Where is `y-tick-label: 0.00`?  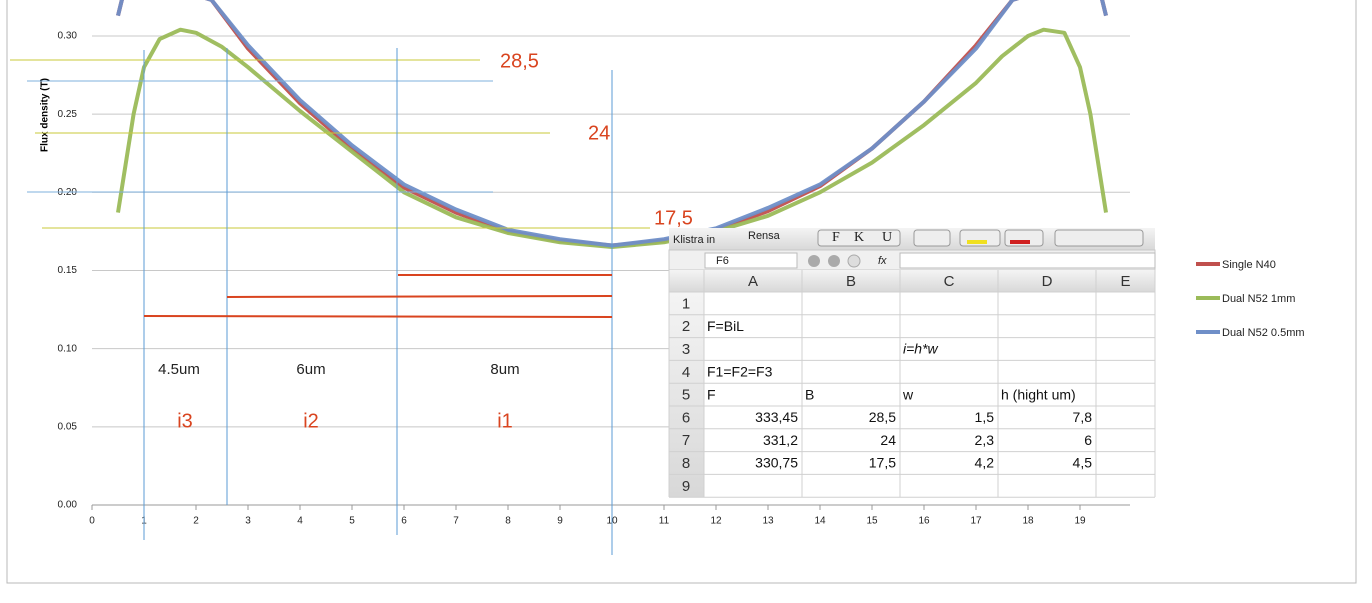 y-tick-label: 0.00 is located at coordinates (68, 505).